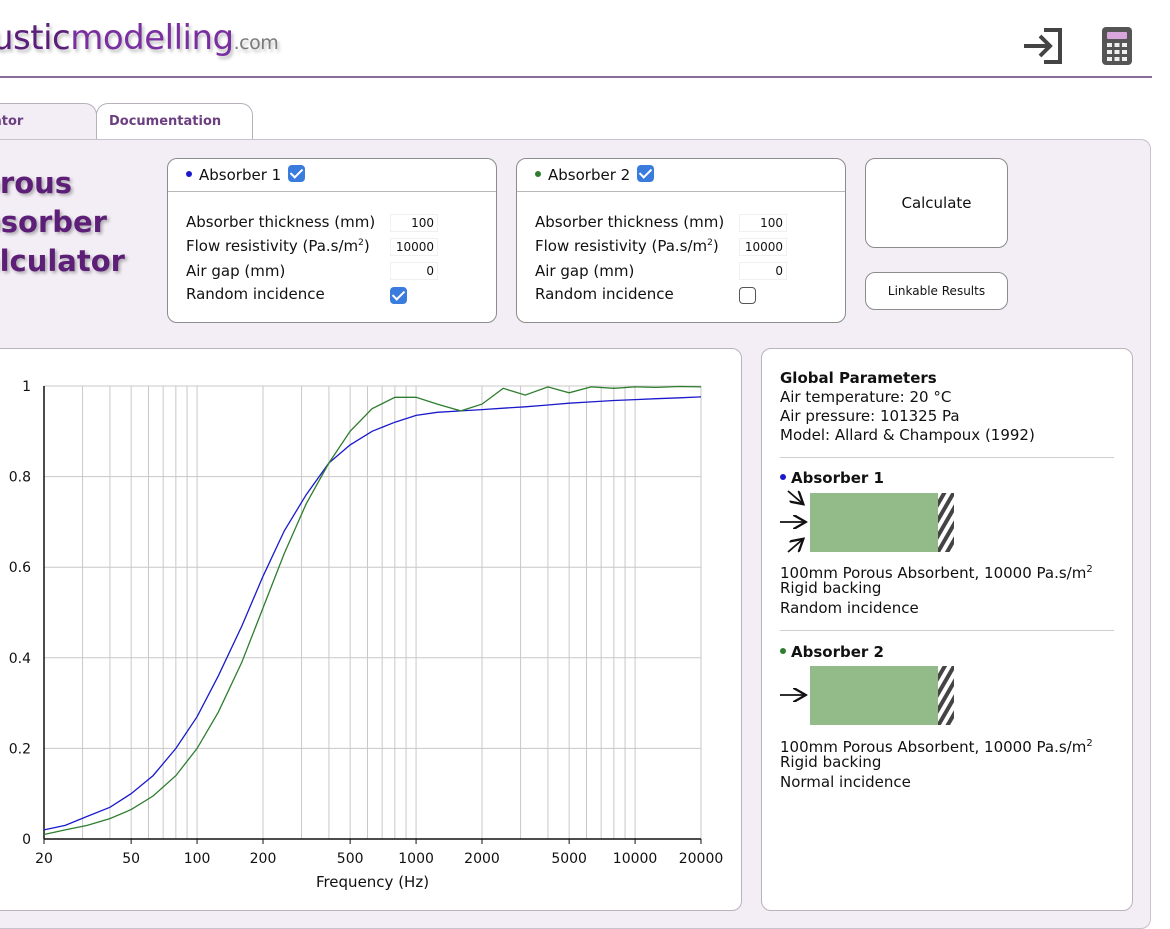 The height and width of the screenshot is (929, 1170). What do you see at coordinates (831, 762) in the screenshot?
I see `absorber-2-backing: Rigid backing` at bounding box center [831, 762].